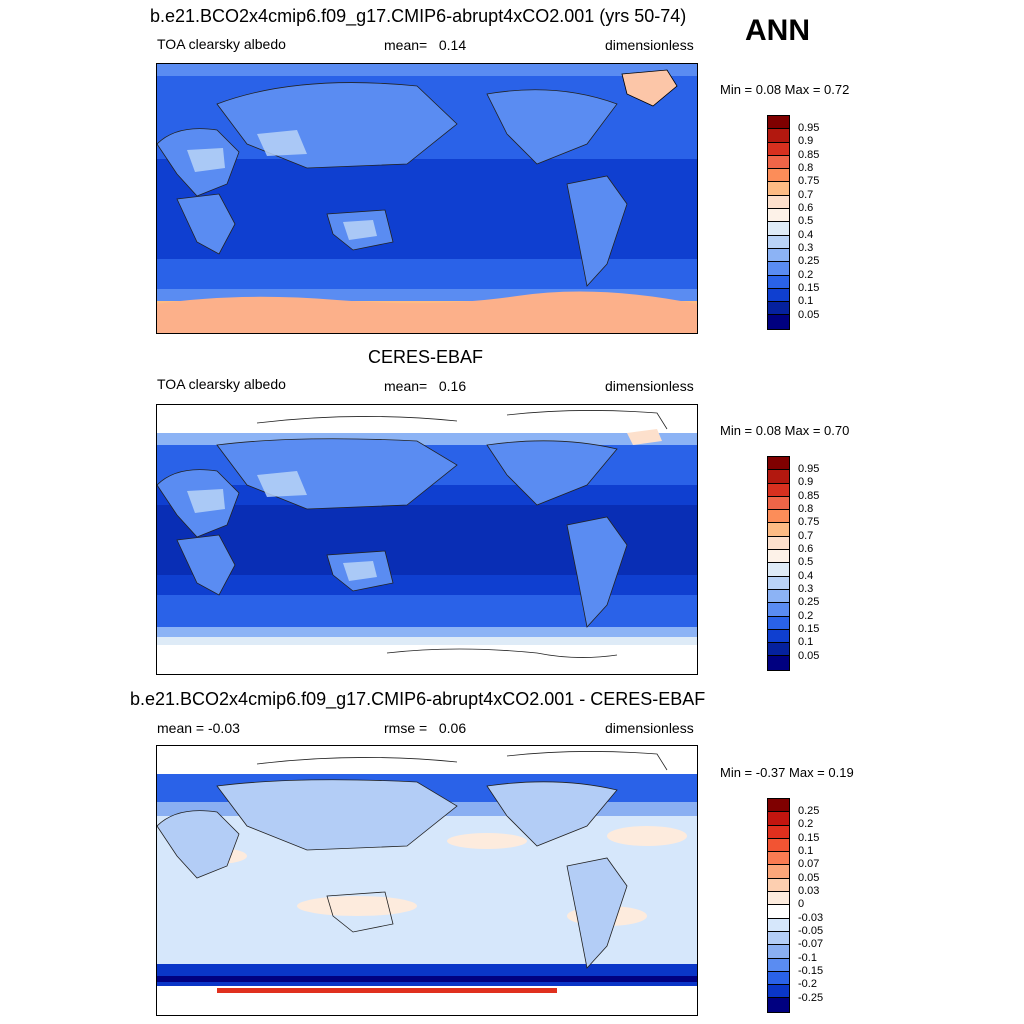 This screenshot has width=1024, height=1024. What do you see at coordinates (809, 838) in the screenshot?
I see `panel3-colorbar-tick: 0.15` at bounding box center [809, 838].